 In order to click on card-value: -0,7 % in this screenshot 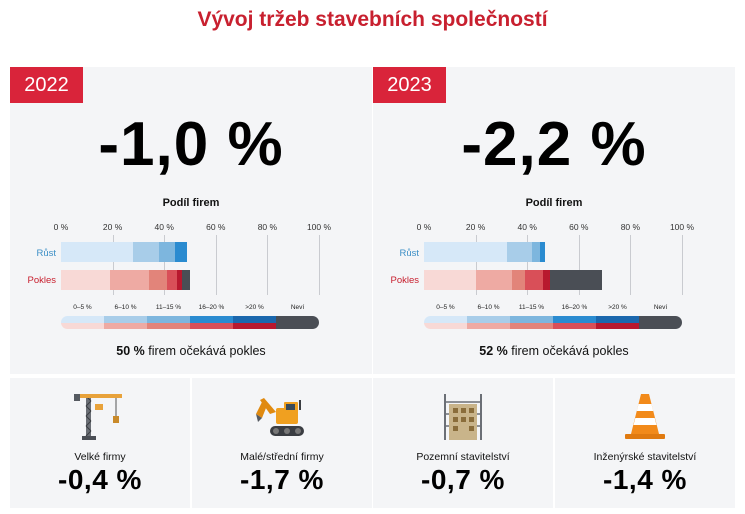, I will do `click(463, 479)`.